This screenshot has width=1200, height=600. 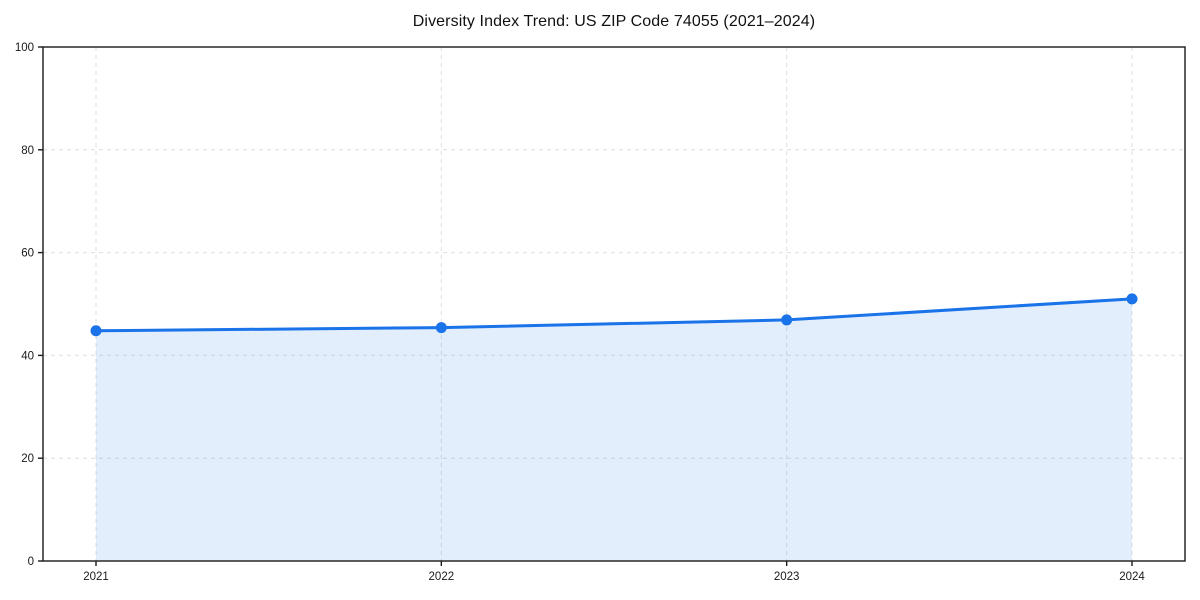 What do you see at coordinates (787, 320) in the screenshot?
I see `data-point-2023` at bounding box center [787, 320].